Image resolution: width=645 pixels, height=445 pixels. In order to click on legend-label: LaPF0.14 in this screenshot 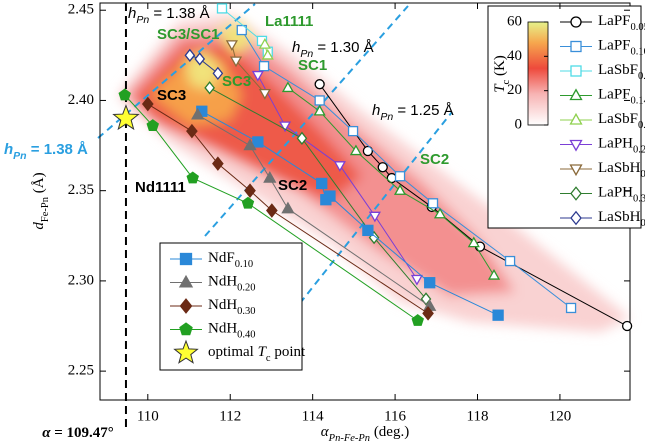, I will do `click(621, 96)`.